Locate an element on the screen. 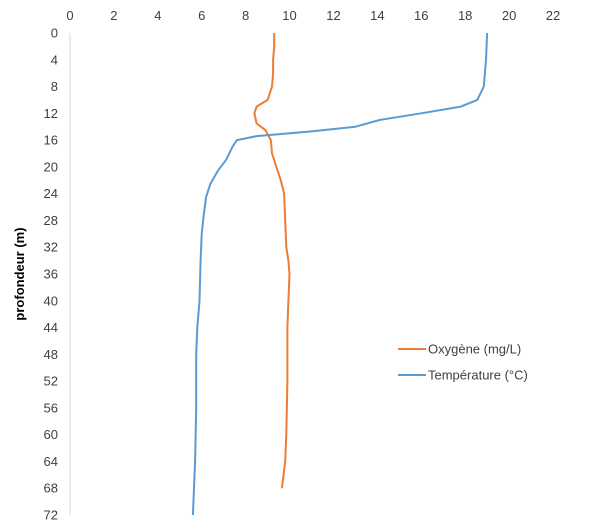  x-tick-label: 12 is located at coordinates (333, 15).